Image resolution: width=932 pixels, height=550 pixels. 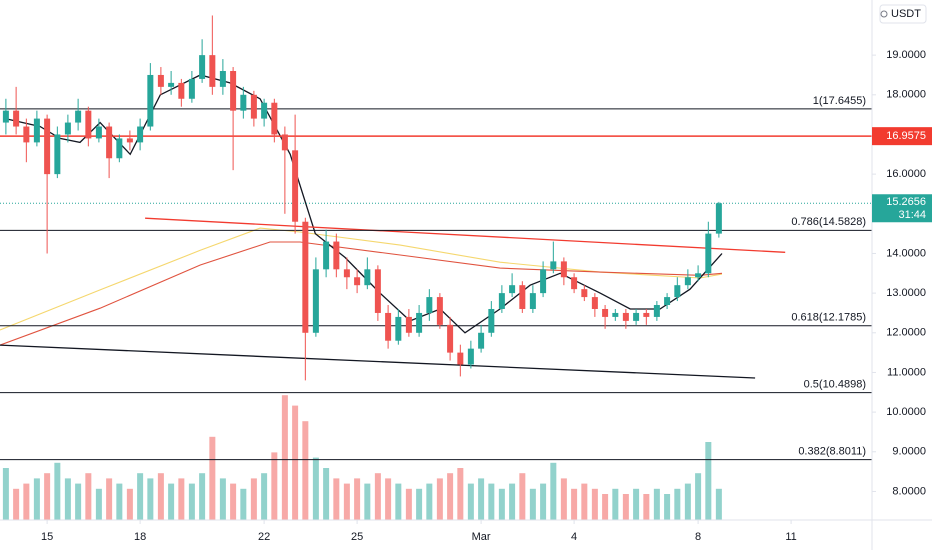 What do you see at coordinates (466, 535) in the screenshot?
I see `time-axis-bg` at bounding box center [466, 535].